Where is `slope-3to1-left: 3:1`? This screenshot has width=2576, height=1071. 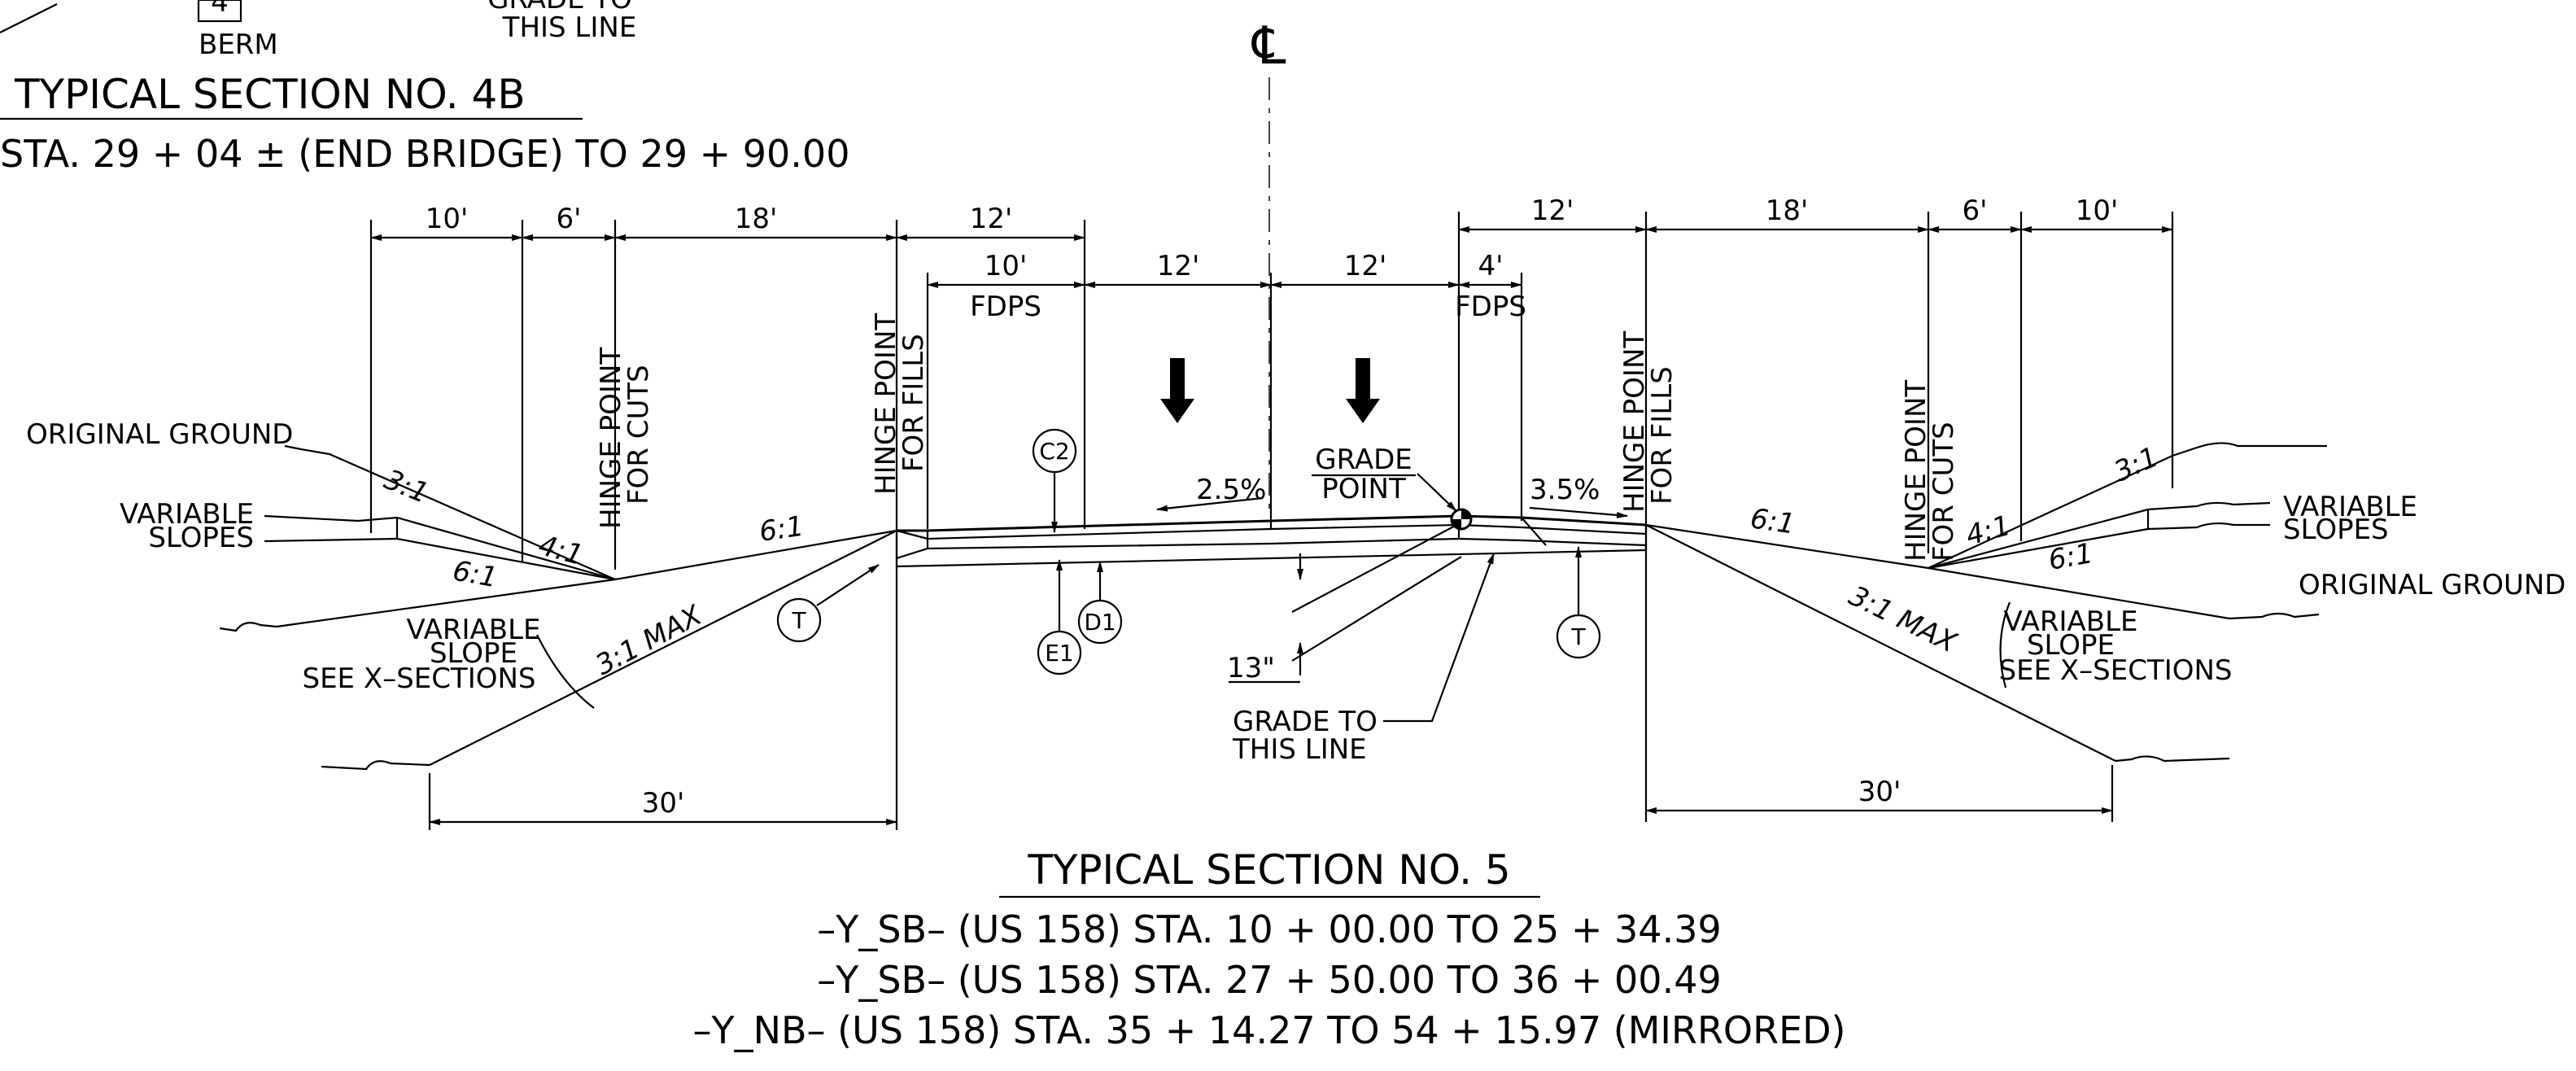 slope-3to1-left: 3:1 is located at coordinates (407, 486).